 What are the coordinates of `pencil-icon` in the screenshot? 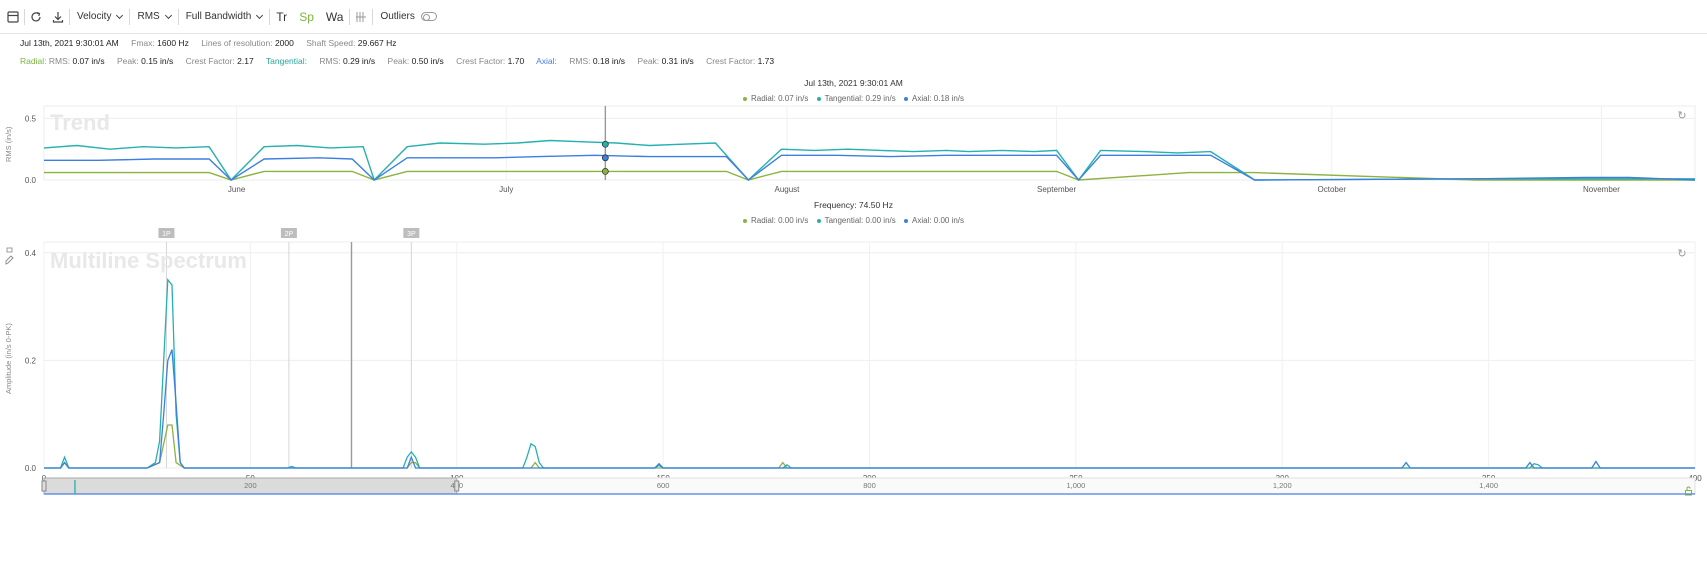 It's located at (9, 256).